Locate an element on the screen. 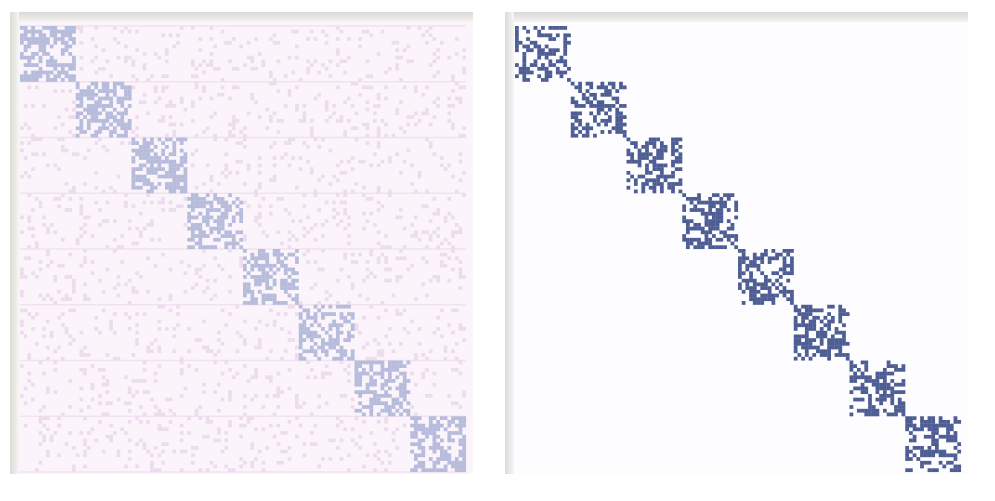 The height and width of the screenshot is (501, 995). right-matrix-block-1-cell is located at coordinates (565, 61).